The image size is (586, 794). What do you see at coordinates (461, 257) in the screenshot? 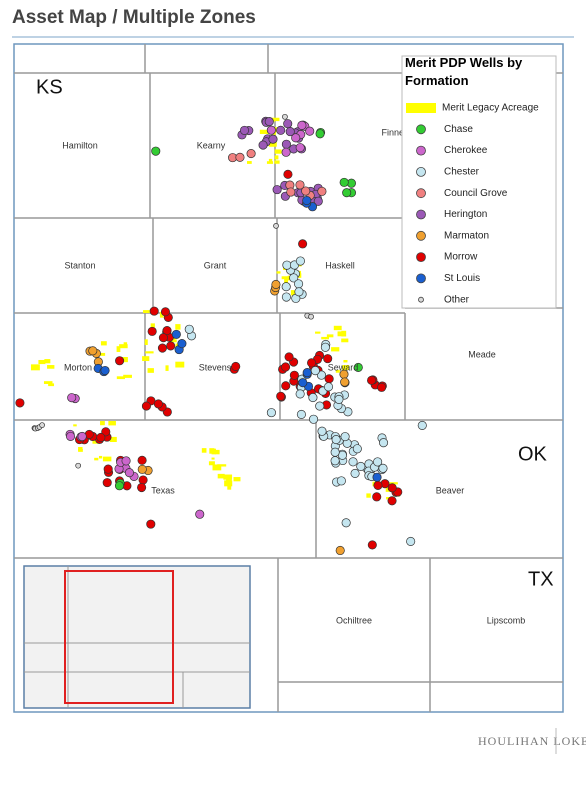
I see `legend-label: Morrow` at bounding box center [461, 257].